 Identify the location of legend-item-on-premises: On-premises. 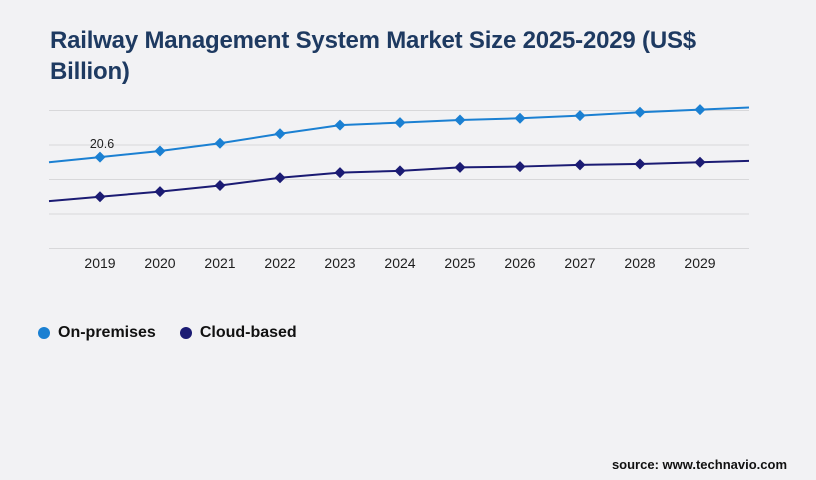
(97, 333).